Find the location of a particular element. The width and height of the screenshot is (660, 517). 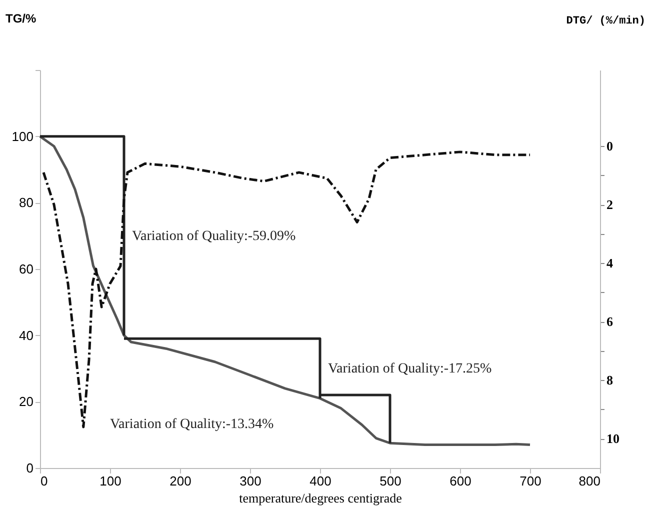

x-tick-label: 500 is located at coordinates (391, 481).